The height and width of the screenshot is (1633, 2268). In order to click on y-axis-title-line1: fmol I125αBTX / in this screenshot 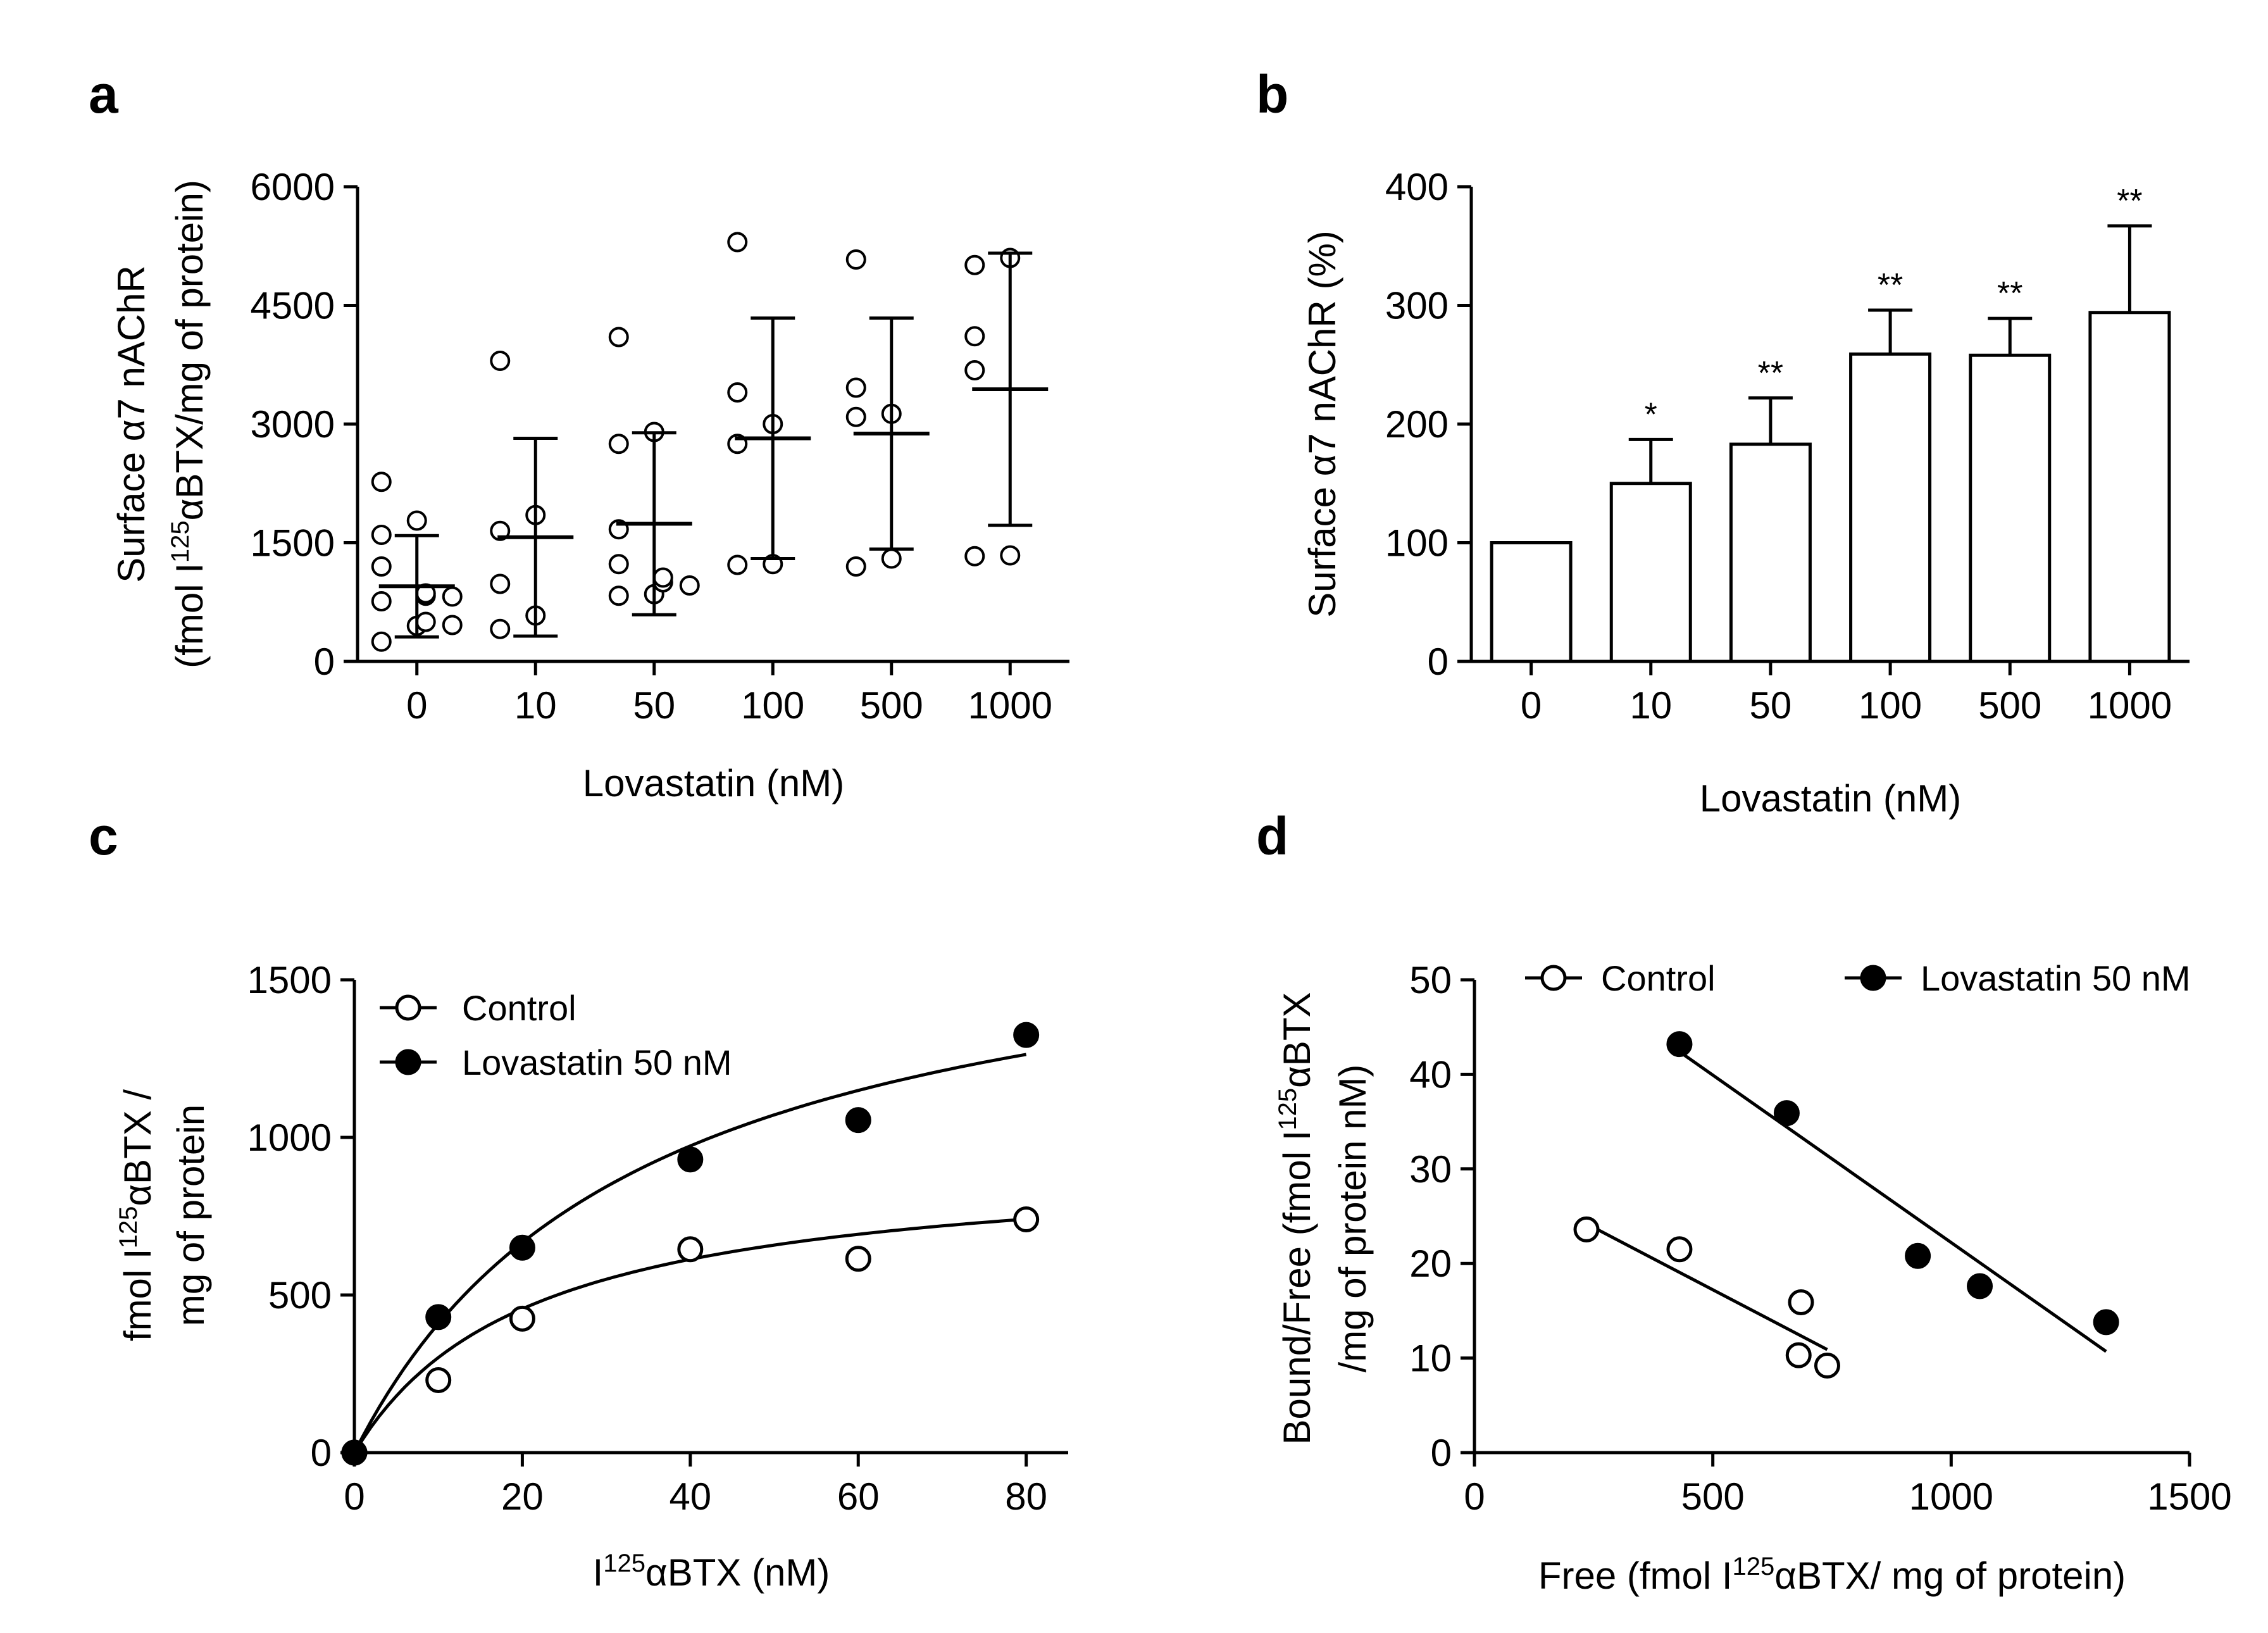, I will do `click(137, 1215)`.